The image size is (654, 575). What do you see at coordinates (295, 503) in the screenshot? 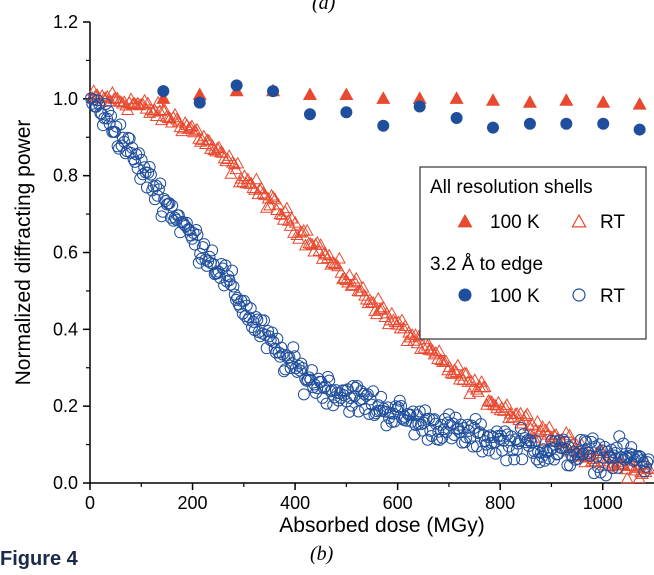
I see `x-tick-label: 400` at bounding box center [295, 503].